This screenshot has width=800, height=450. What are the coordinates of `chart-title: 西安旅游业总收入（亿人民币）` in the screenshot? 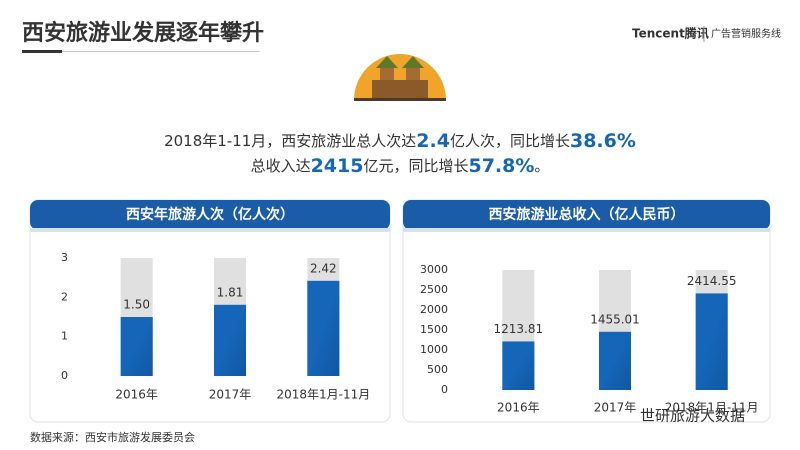 It's located at (587, 214).